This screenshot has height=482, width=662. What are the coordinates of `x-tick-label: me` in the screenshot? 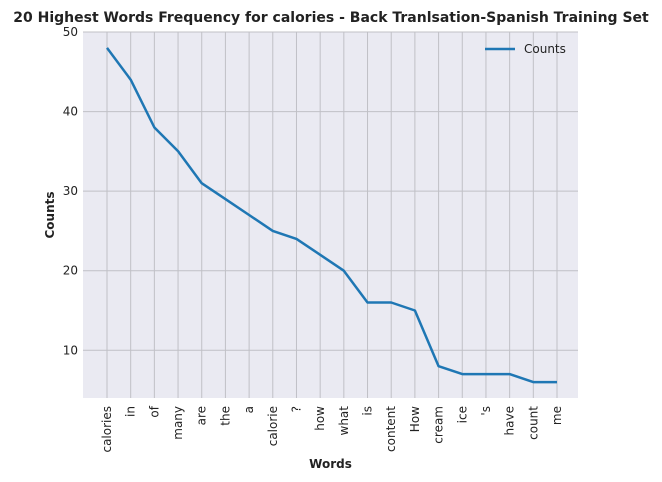 It's located at (557, 415).